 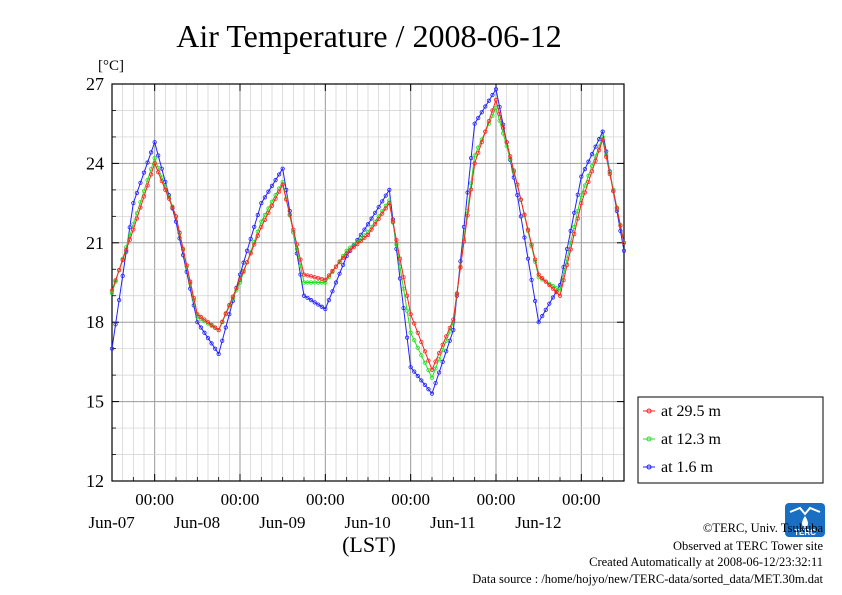 What do you see at coordinates (805, 511) in the screenshot?
I see `logo-wave` at bounding box center [805, 511].